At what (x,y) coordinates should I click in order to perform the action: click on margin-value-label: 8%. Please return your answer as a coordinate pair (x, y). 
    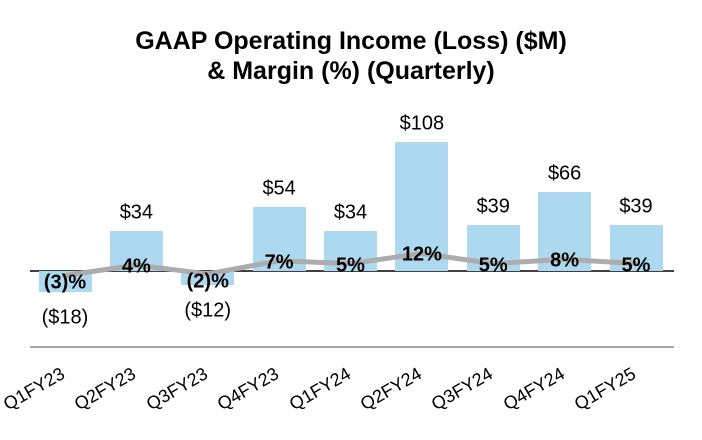
    Looking at the image, I should click on (565, 260).